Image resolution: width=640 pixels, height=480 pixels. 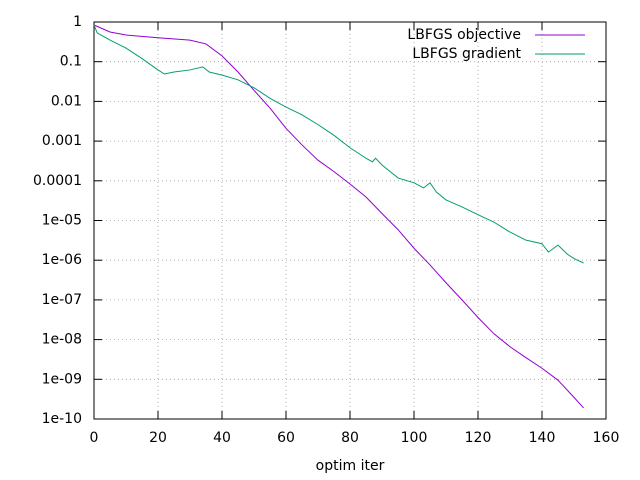 I want to click on x-tick-label: 0, so click(x=94, y=438).